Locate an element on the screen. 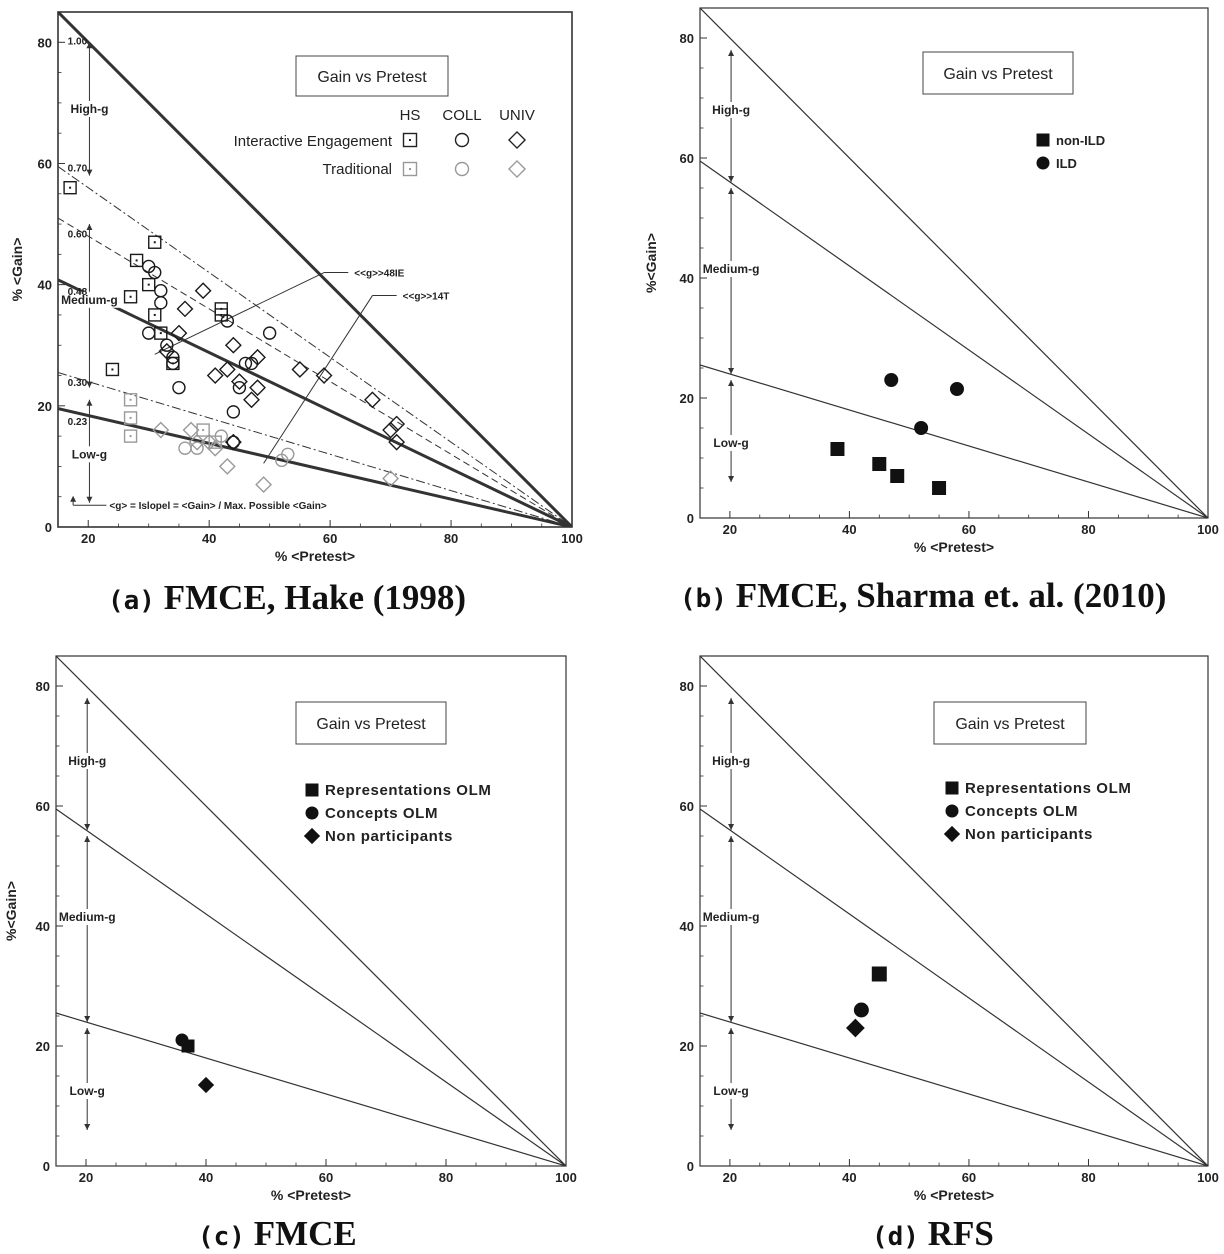 The height and width of the screenshot is (1254, 1224). x-axis-label: % <Pretest> is located at coordinates (311, 1195).